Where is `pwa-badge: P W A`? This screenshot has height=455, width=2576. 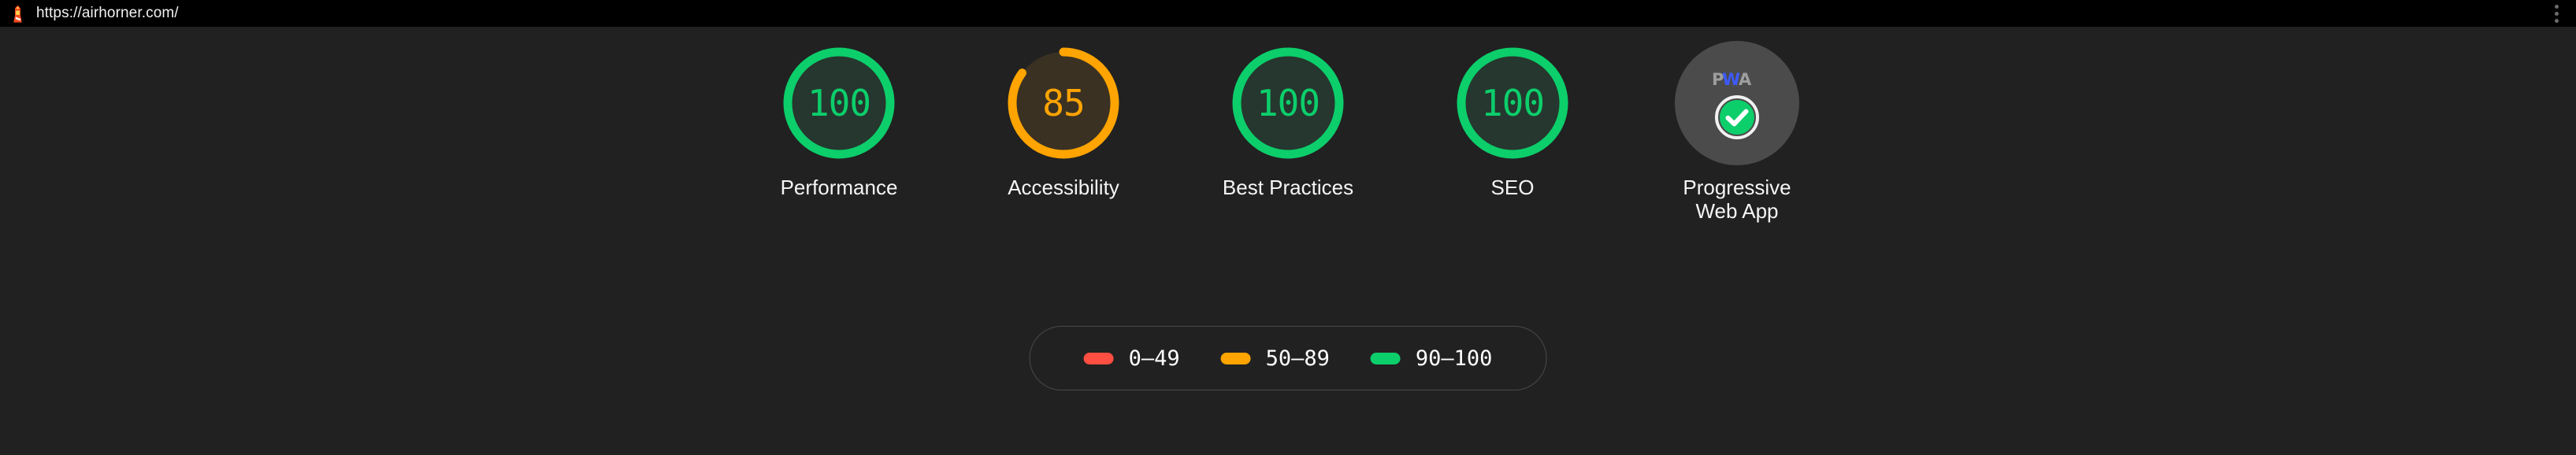
pwa-badge: P W A is located at coordinates (1737, 103).